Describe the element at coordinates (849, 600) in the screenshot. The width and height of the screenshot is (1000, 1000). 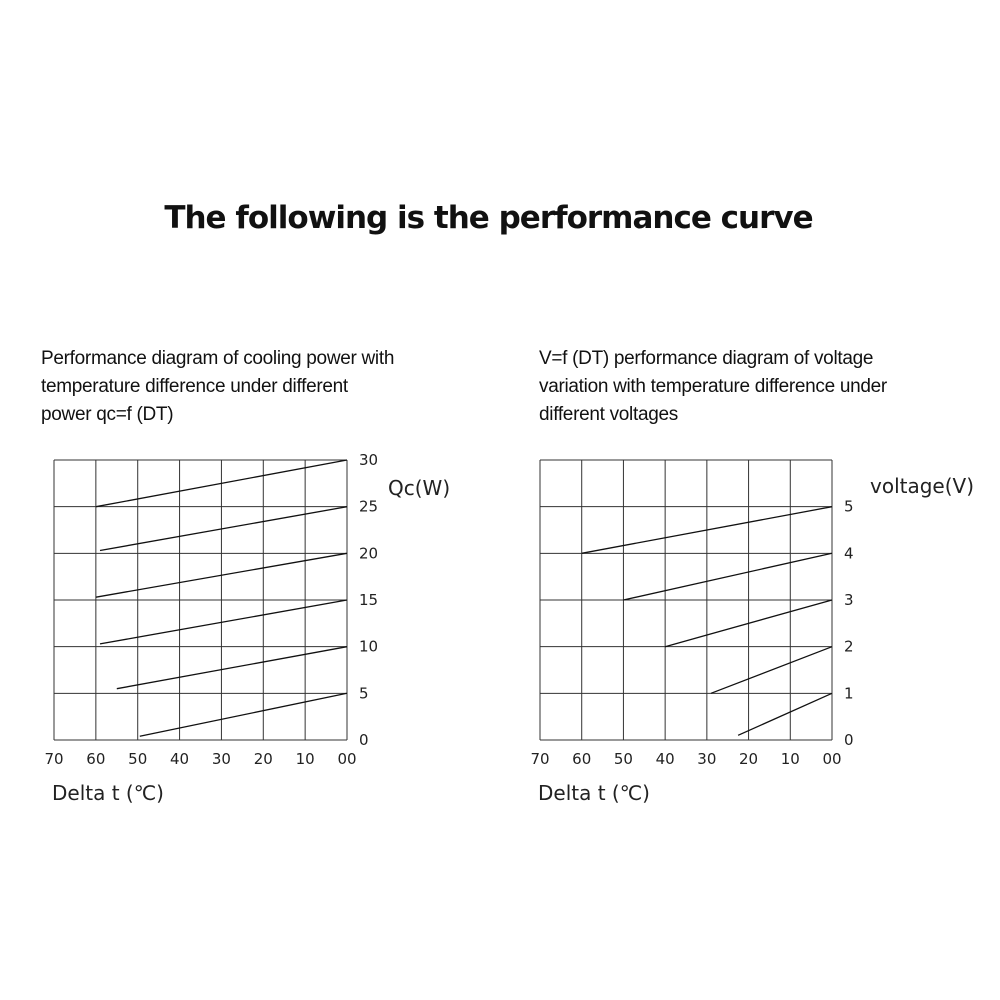
I see `y-tick-label: 3` at that location.